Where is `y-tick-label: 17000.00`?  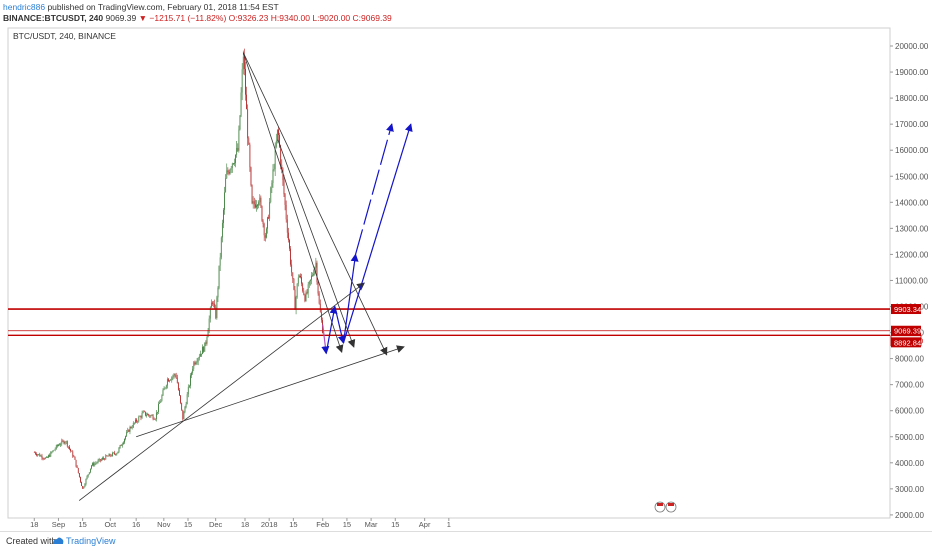 y-tick-label: 17000.00 is located at coordinates (912, 124).